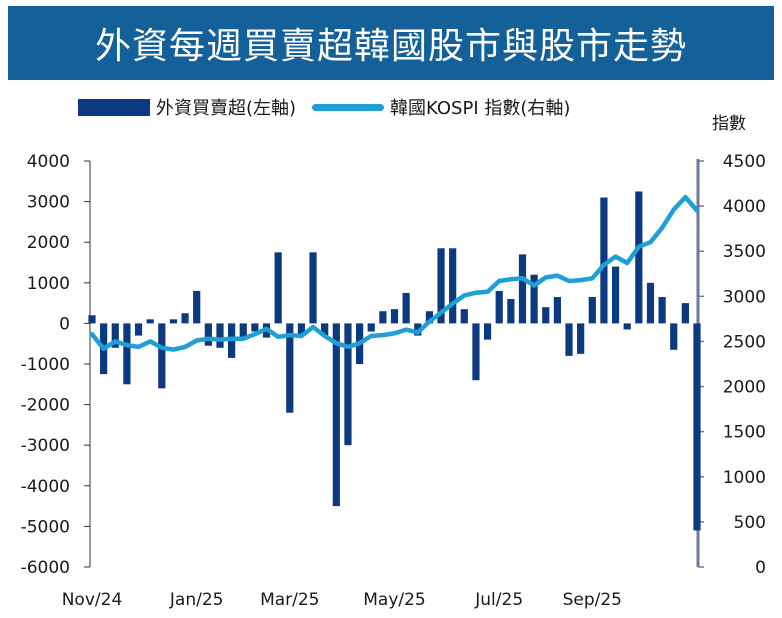  What do you see at coordinates (226, 108) in the screenshot?
I see `legend-bar-label: 外資買賣超(左軸)` at bounding box center [226, 108].